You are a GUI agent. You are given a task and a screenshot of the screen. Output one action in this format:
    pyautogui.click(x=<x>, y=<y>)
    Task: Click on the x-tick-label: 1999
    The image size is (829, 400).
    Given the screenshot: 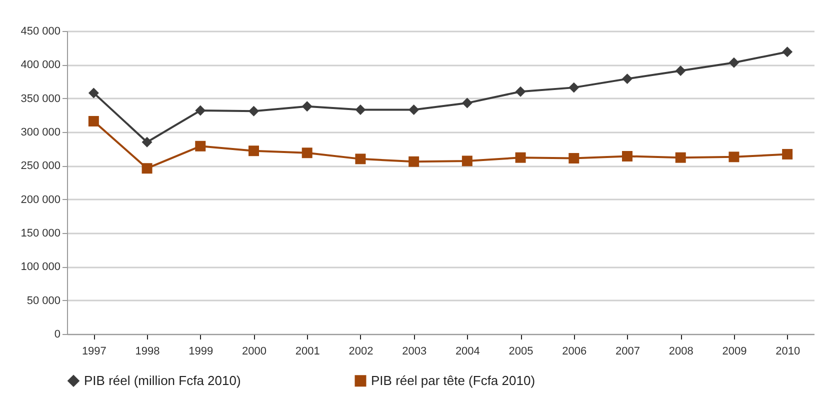 What is the action you would take?
    pyautogui.click(x=201, y=352)
    